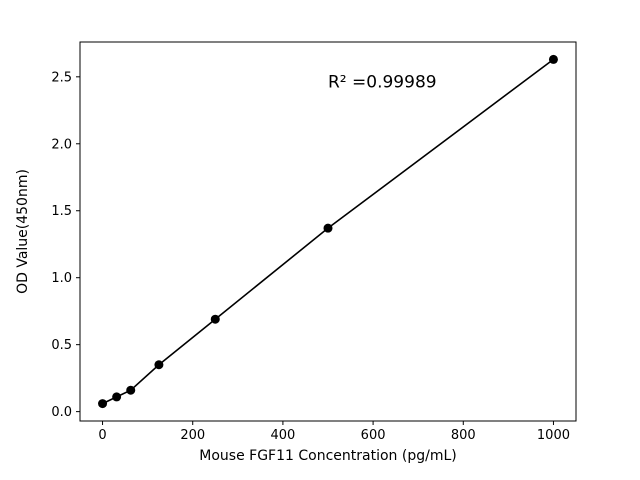 Image resolution: width=640 pixels, height=480 pixels. I want to click on y-tick-label: 2.5, so click(61, 77).